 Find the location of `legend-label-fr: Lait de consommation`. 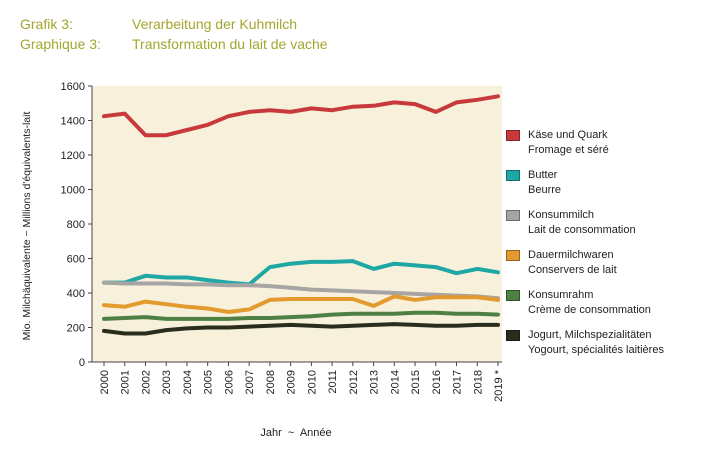

legend-label-fr: Lait de consommation is located at coordinates (582, 230).